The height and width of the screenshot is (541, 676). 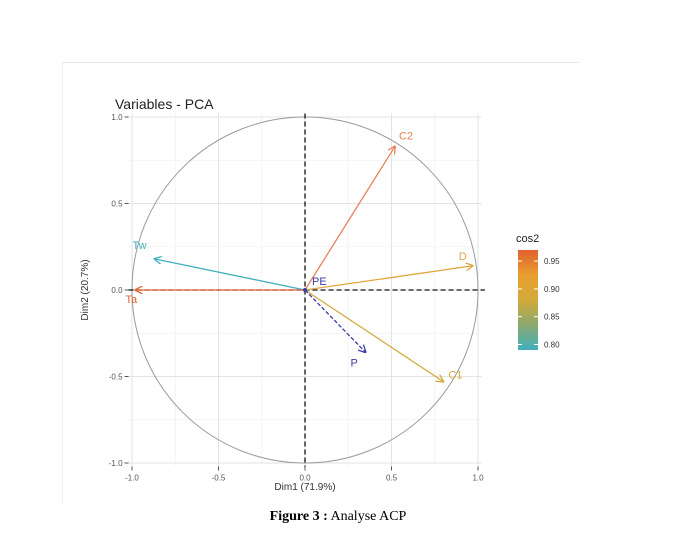 What do you see at coordinates (392, 477) in the screenshot?
I see `x-tick-label: 0.5` at bounding box center [392, 477].